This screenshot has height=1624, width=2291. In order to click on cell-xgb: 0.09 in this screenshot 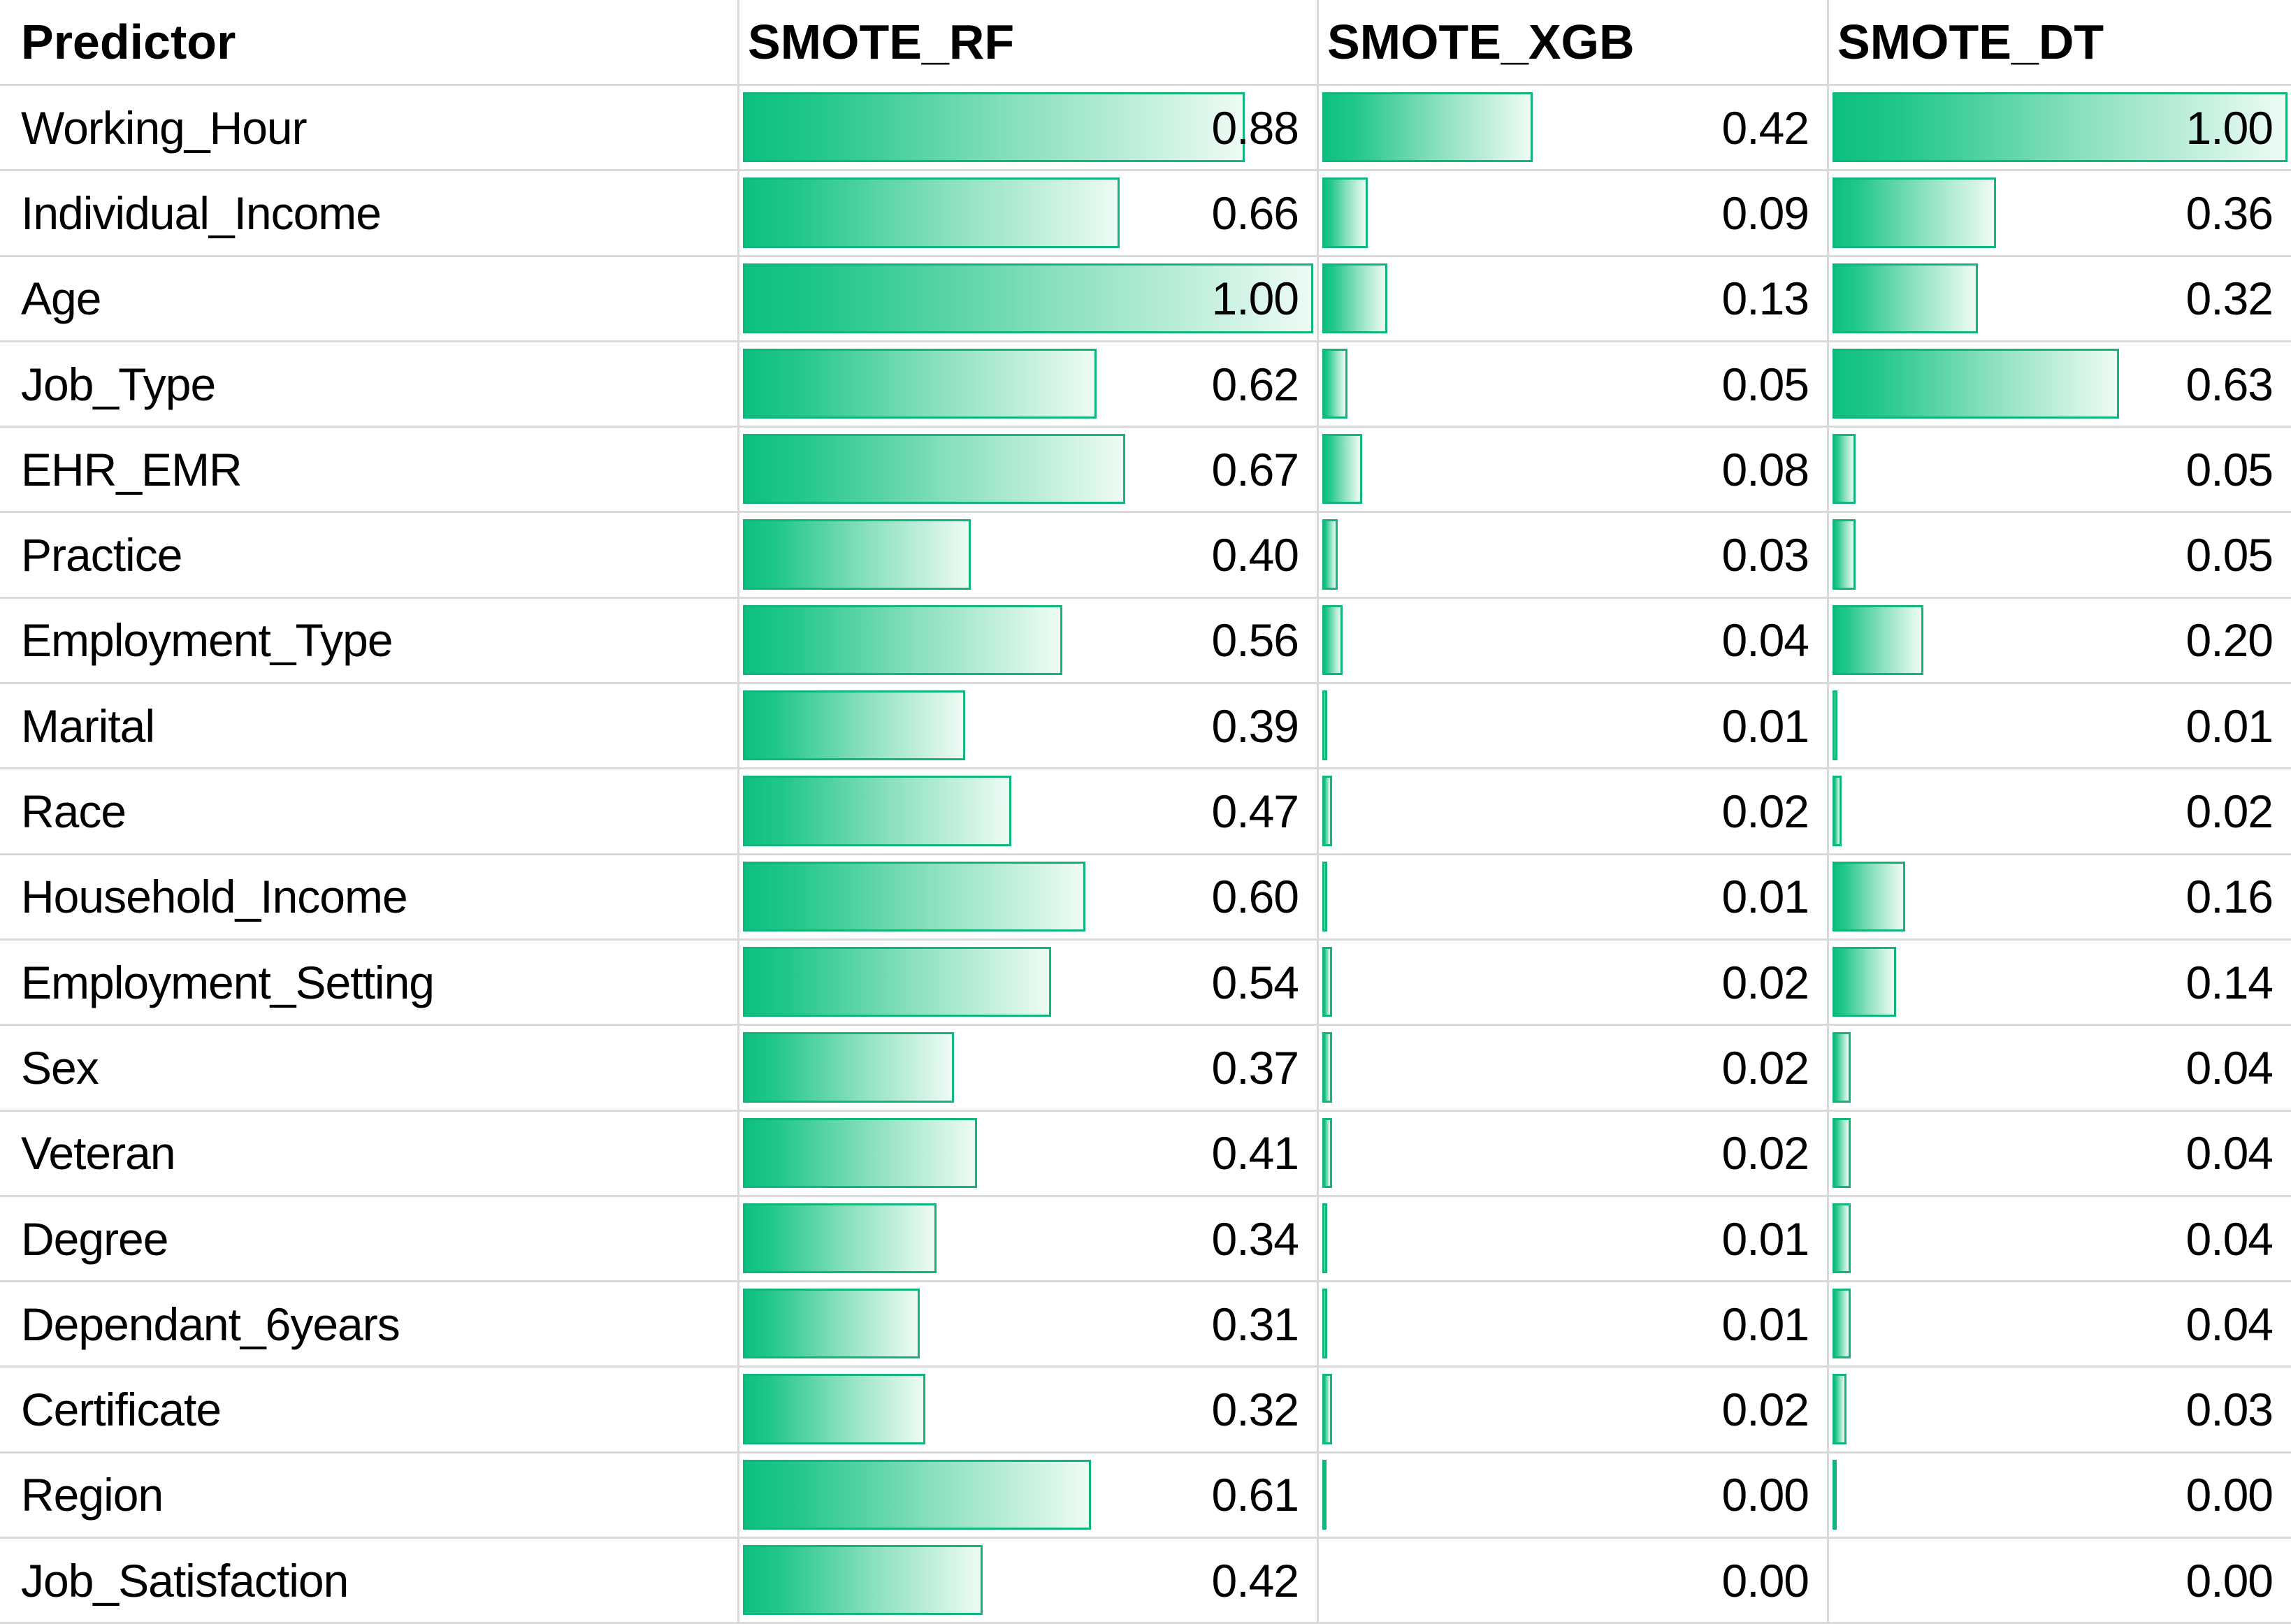, I will do `click(1572, 213)`.